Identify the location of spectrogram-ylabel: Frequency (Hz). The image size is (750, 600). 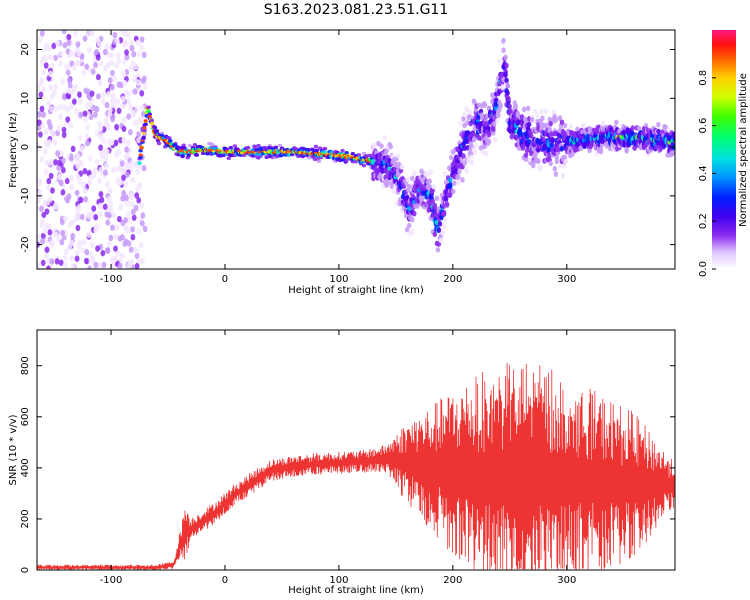
(13, 150).